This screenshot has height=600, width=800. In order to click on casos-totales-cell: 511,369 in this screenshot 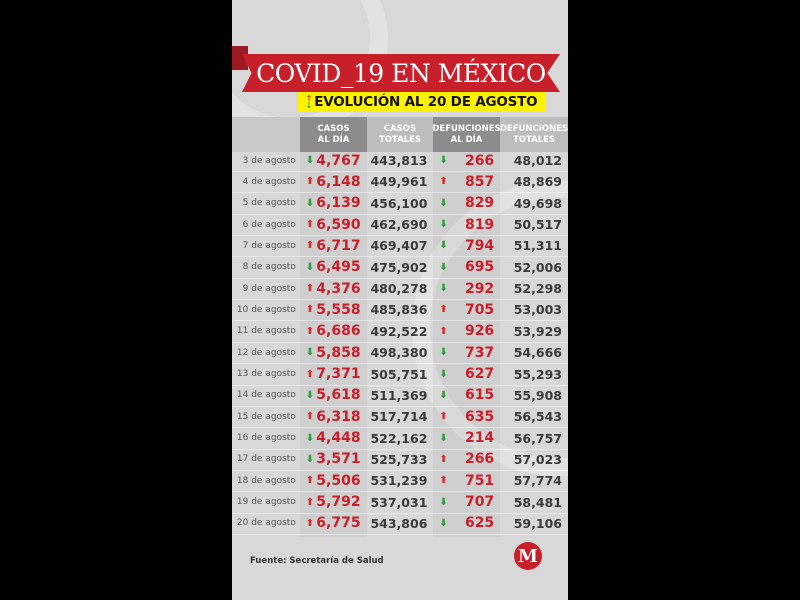, I will do `click(399, 395)`.